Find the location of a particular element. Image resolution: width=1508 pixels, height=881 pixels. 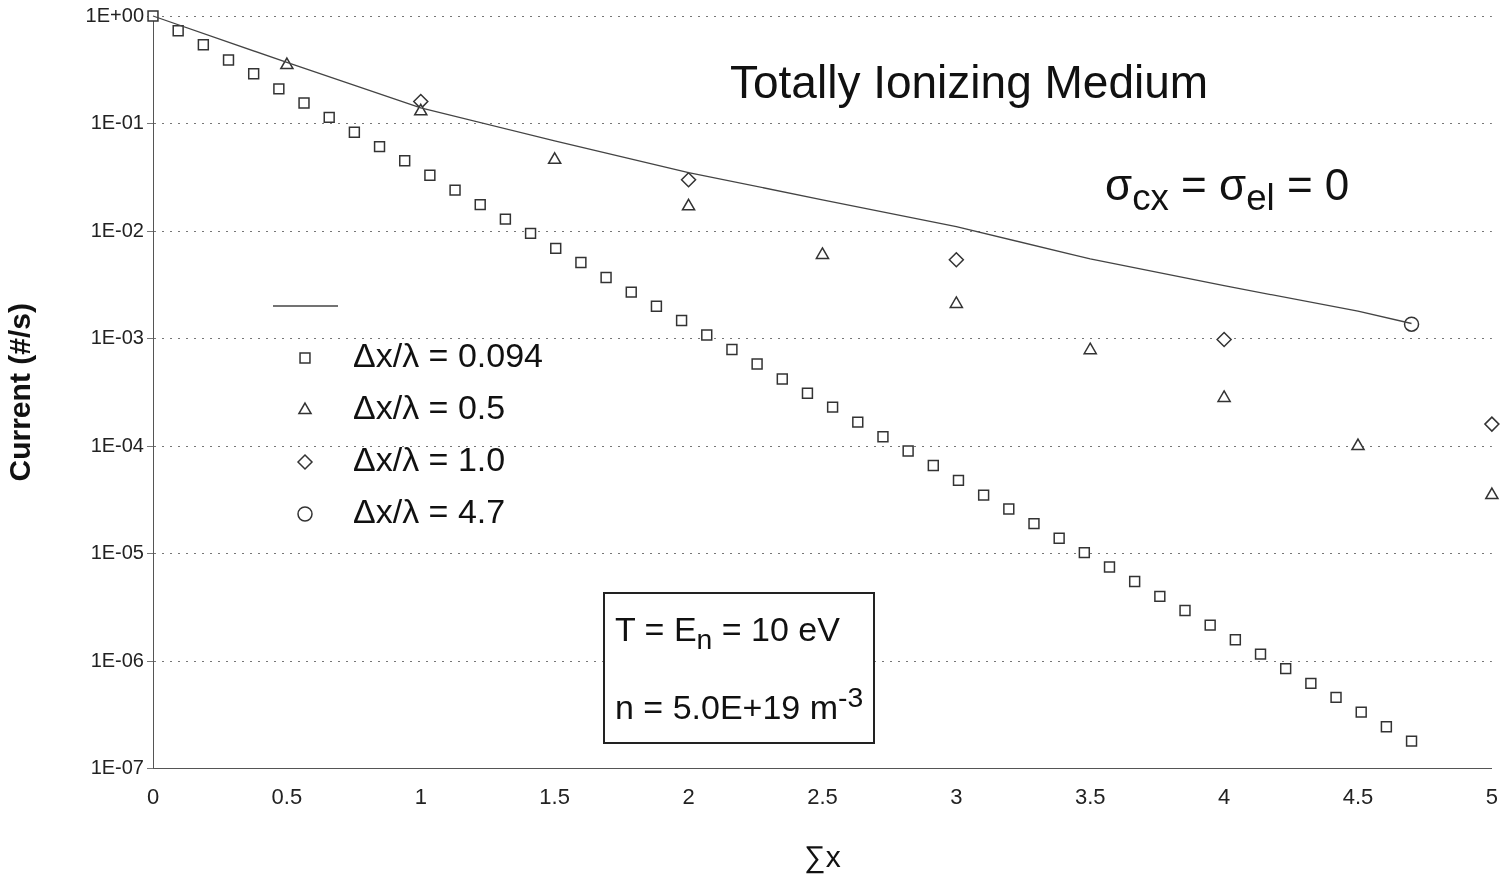

legend-label: Δx/λ = 4.7 is located at coordinates (429, 511).